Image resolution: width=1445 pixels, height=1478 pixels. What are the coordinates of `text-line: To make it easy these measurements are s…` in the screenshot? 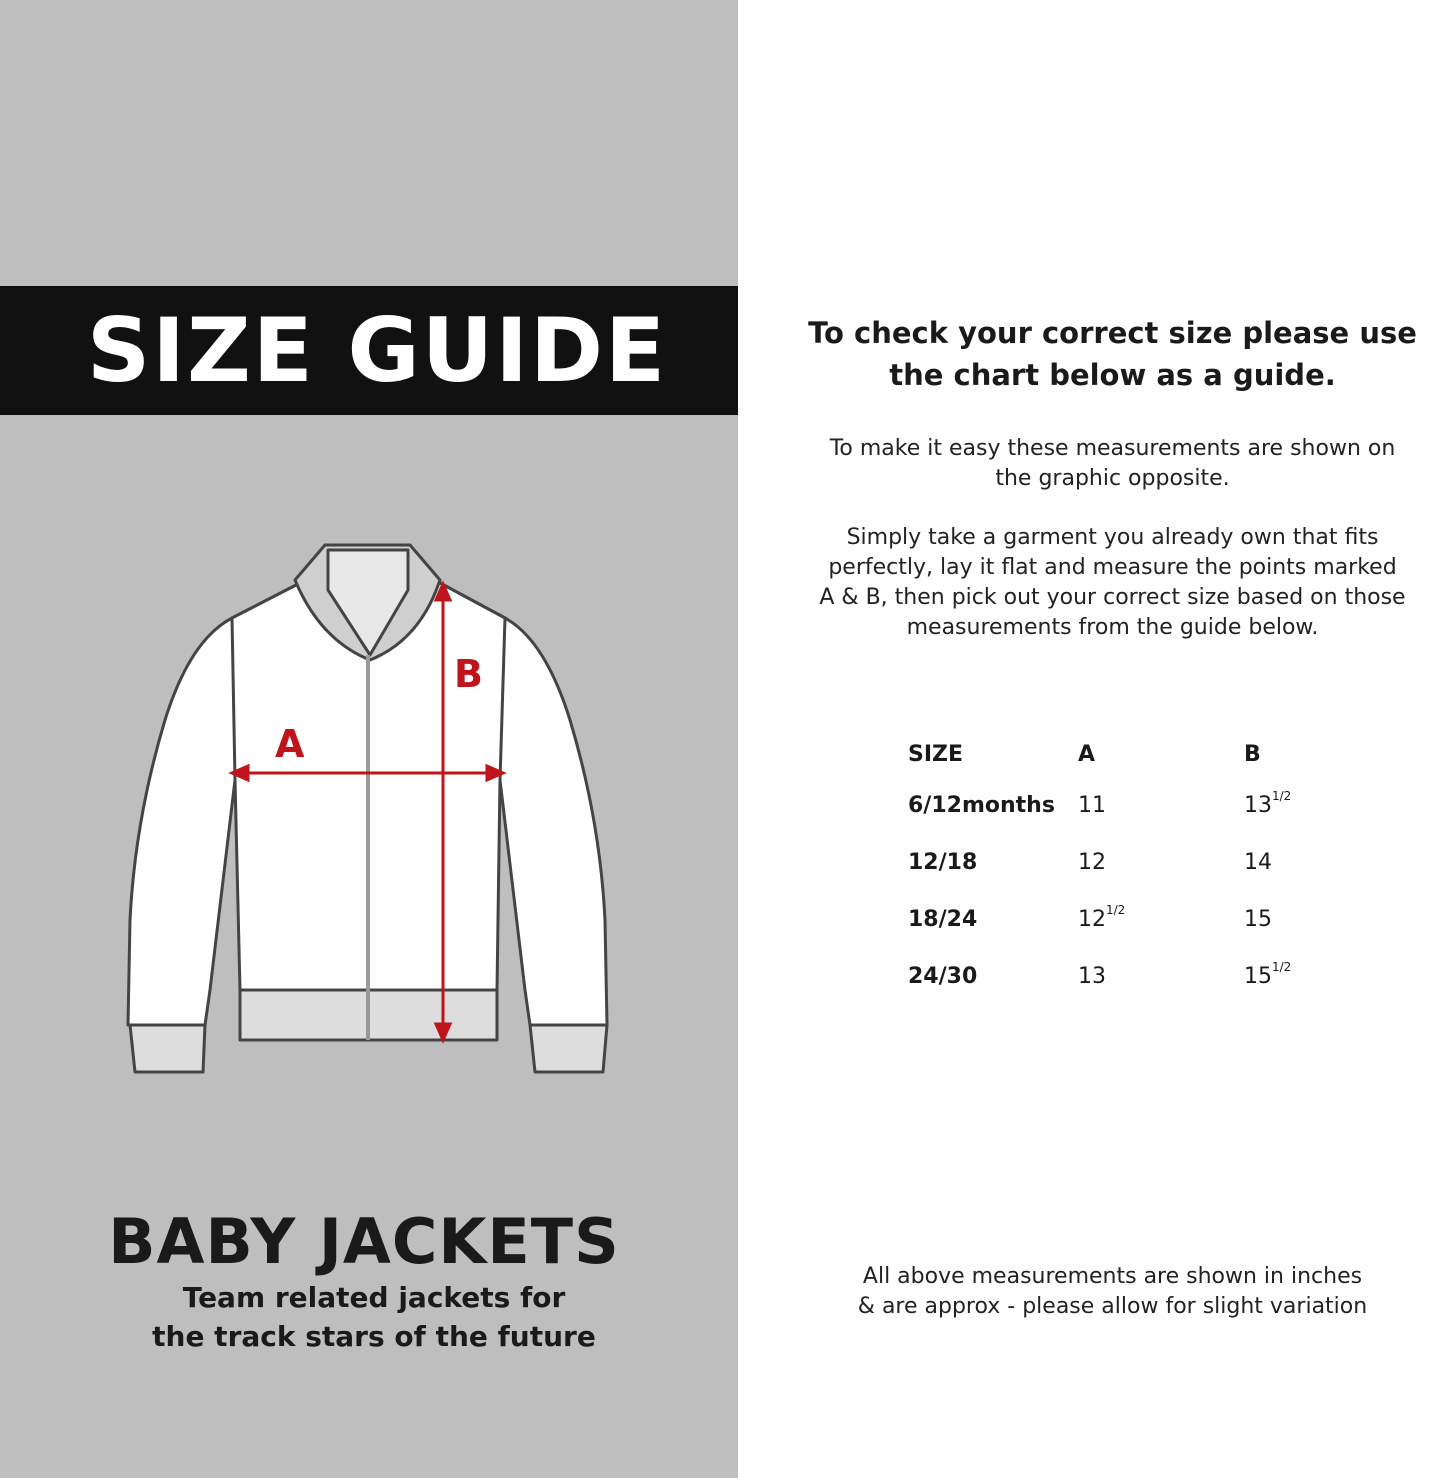 It's located at (1112, 448).